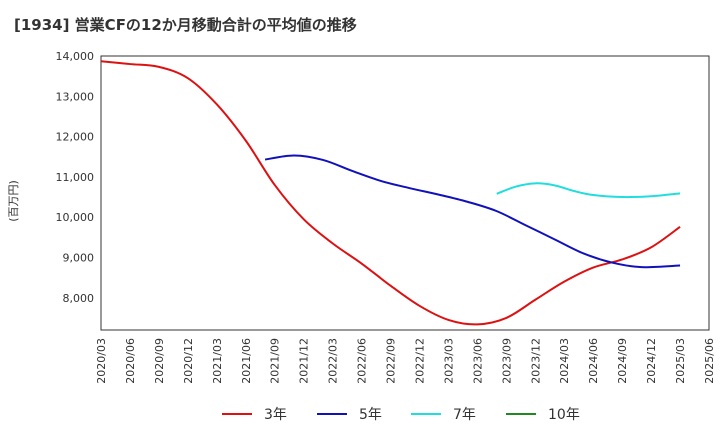  What do you see at coordinates (75, 177) in the screenshot?
I see `y-tick-label: 11,000` at bounding box center [75, 177].